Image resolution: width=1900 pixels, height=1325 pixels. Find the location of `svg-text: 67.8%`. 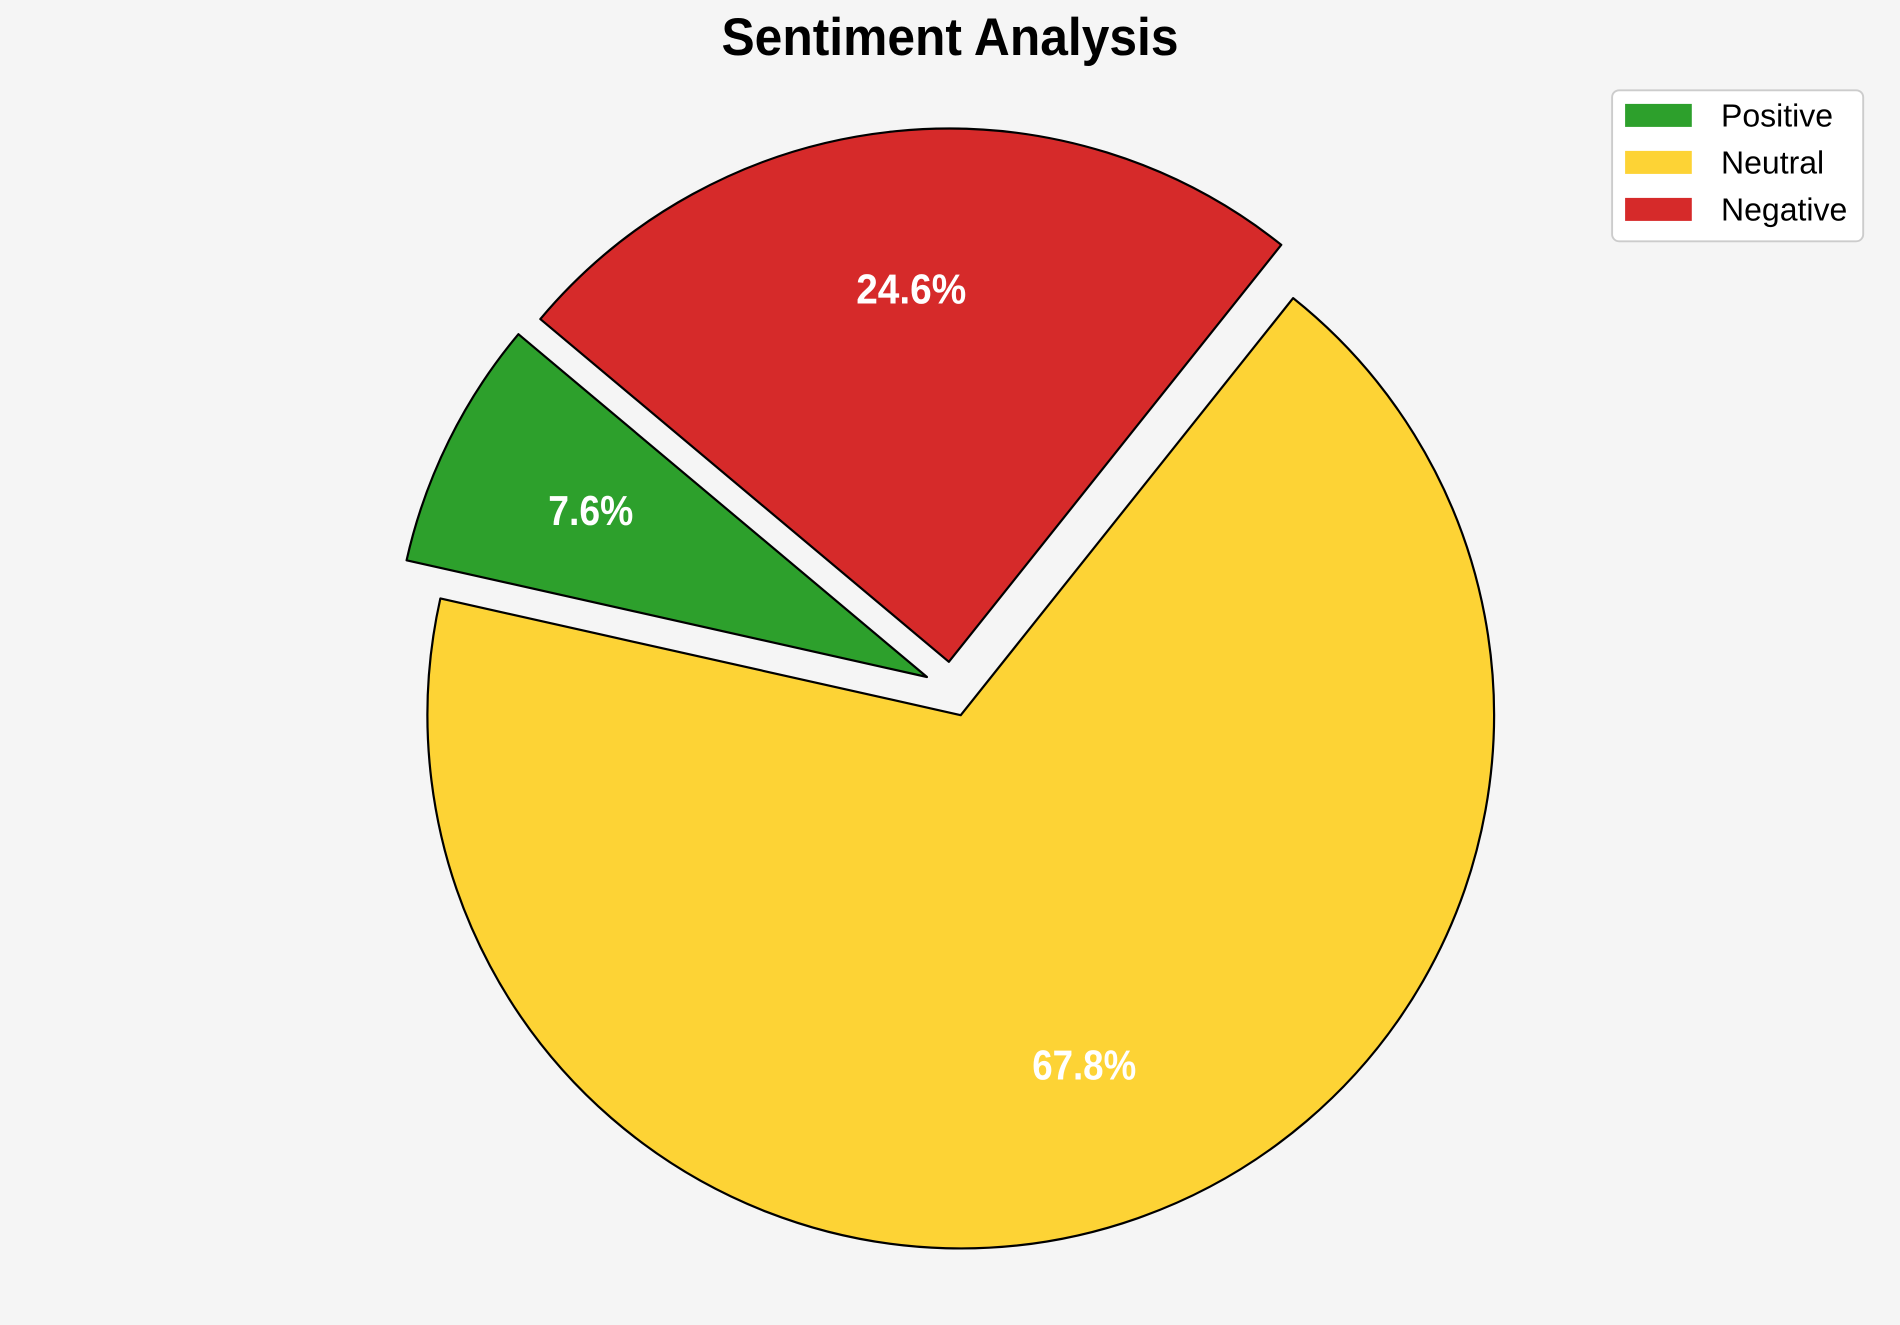

svg-text: 67.8% is located at coordinates (1084, 1065).